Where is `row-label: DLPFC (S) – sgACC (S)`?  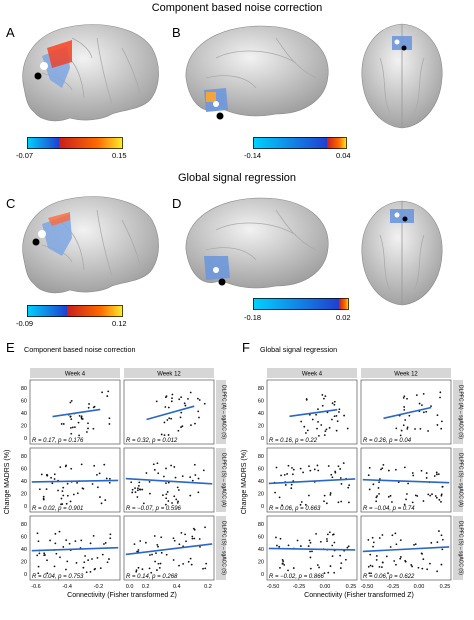 row-label: DLPFC (S) – sgACC (S) is located at coordinates (461, 548).